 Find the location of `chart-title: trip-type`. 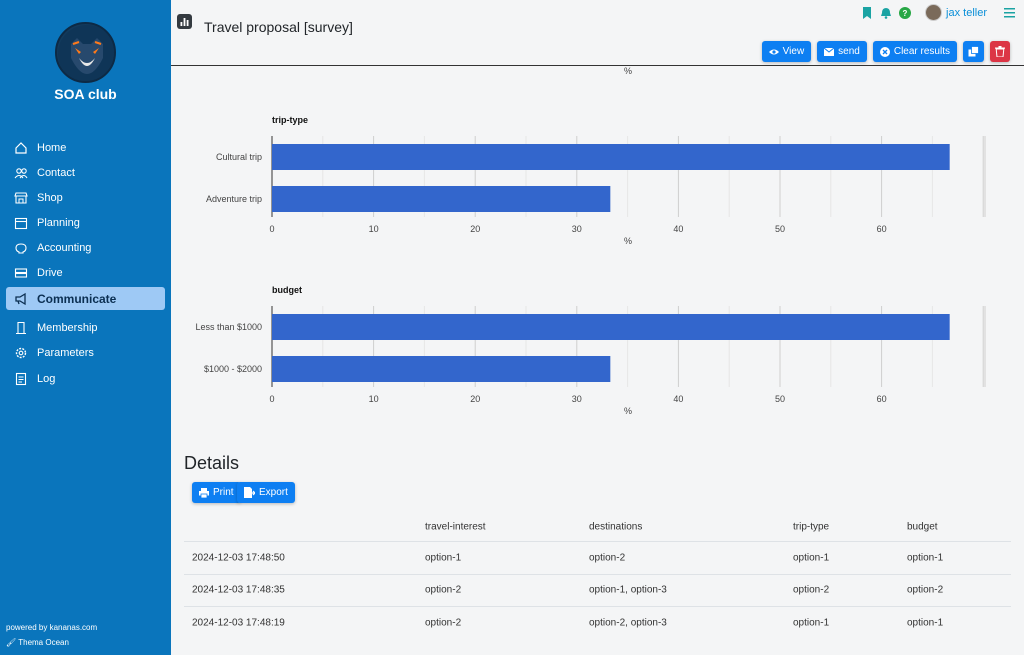

chart-title: trip-type is located at coordinates (290, 120).